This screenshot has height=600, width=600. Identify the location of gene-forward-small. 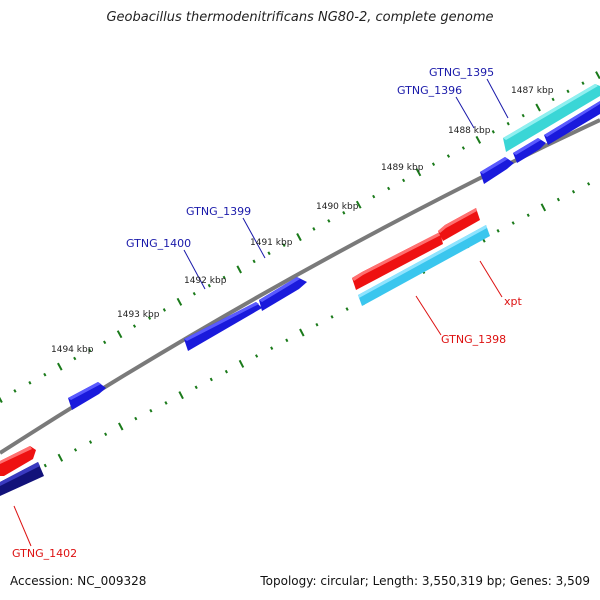
(497, 170).